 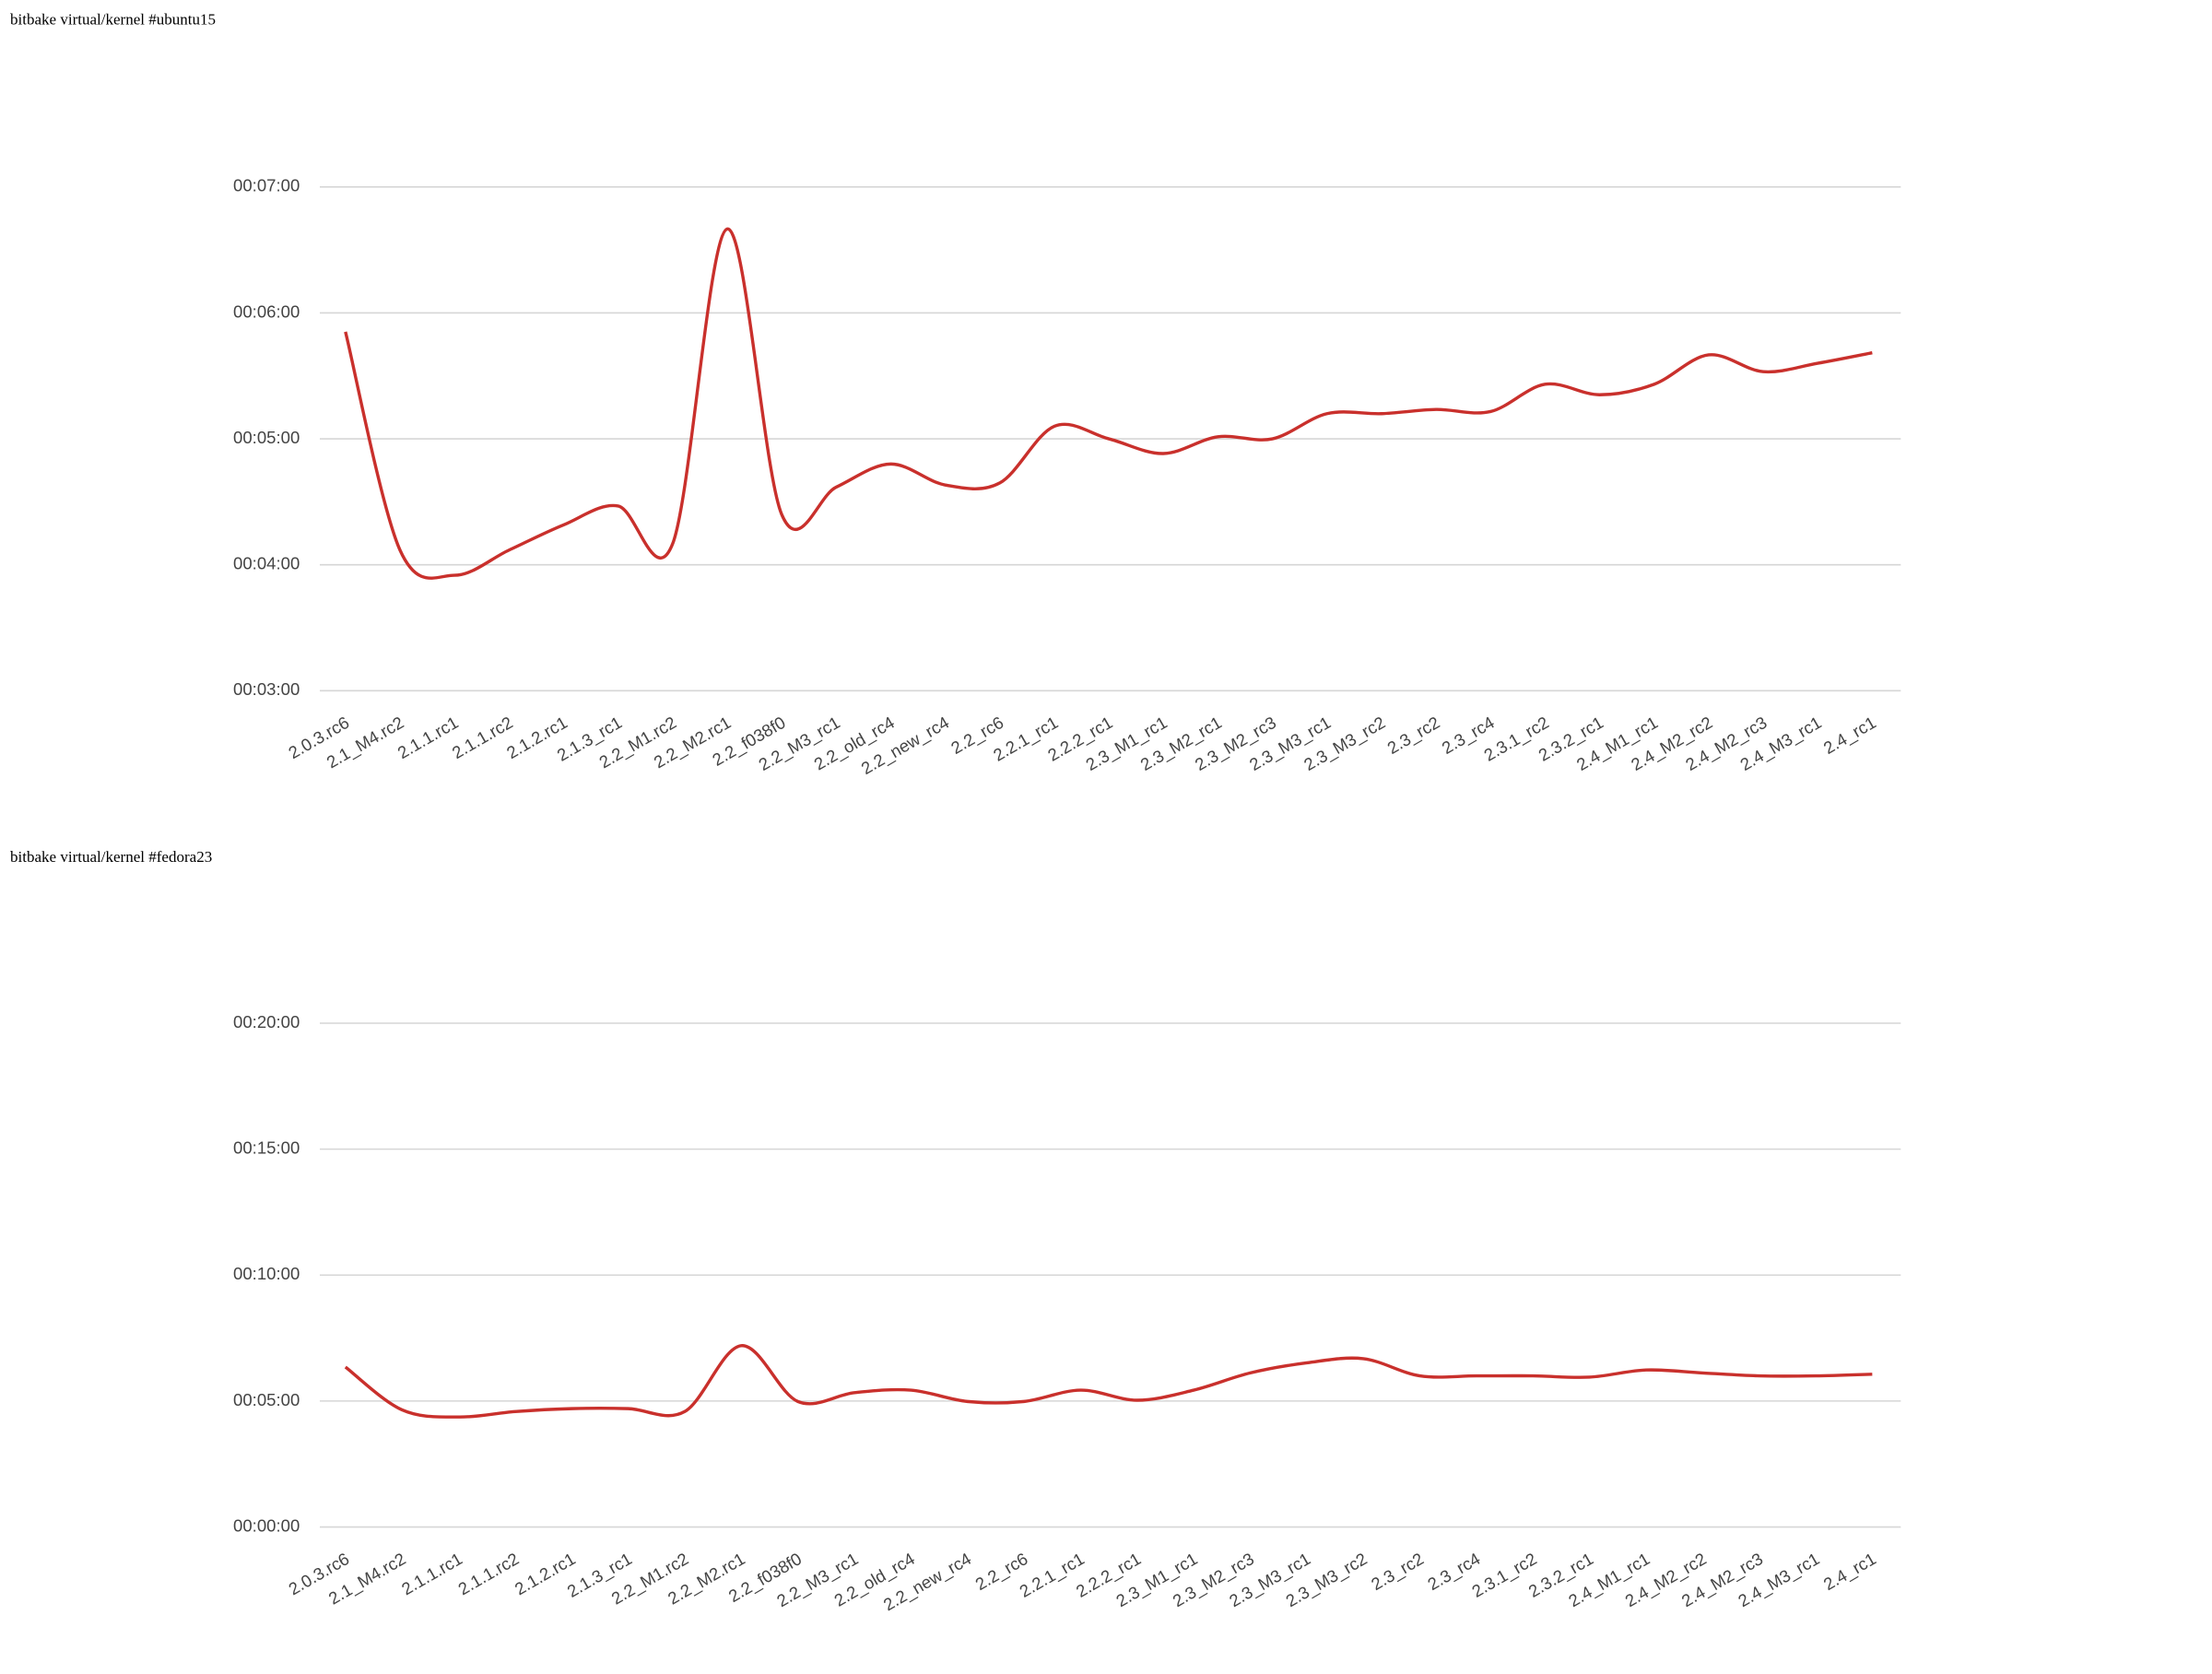 I want to click on y-tick-label: 00:15:00, so click(x=266, y=1148).